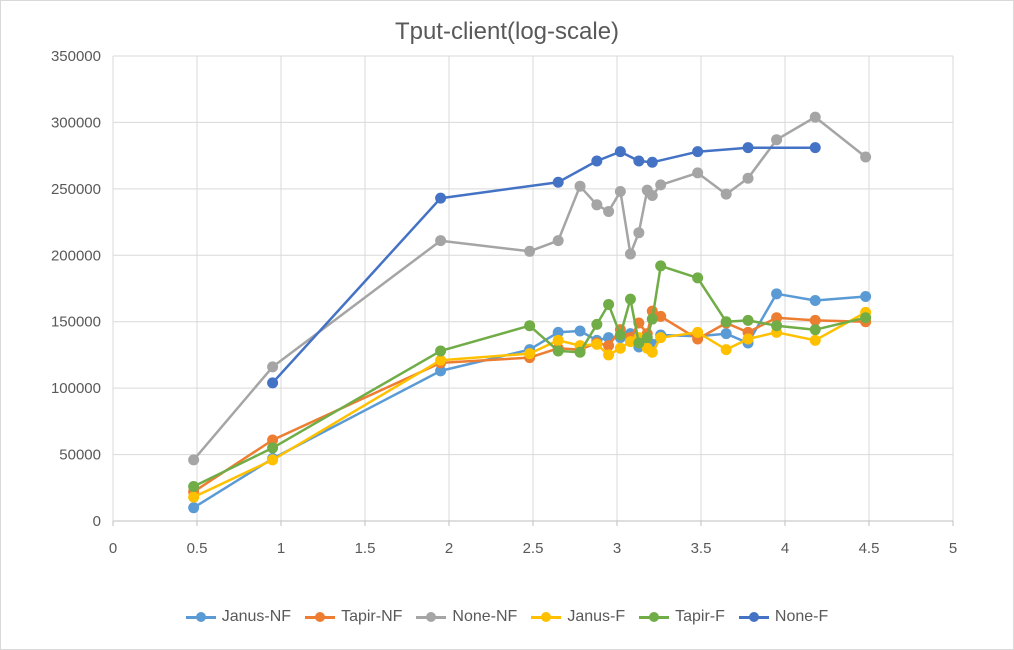  Describe the element at coordinates (617, 548) in the screenshot. I see `x-tick-label: 3` at that location.